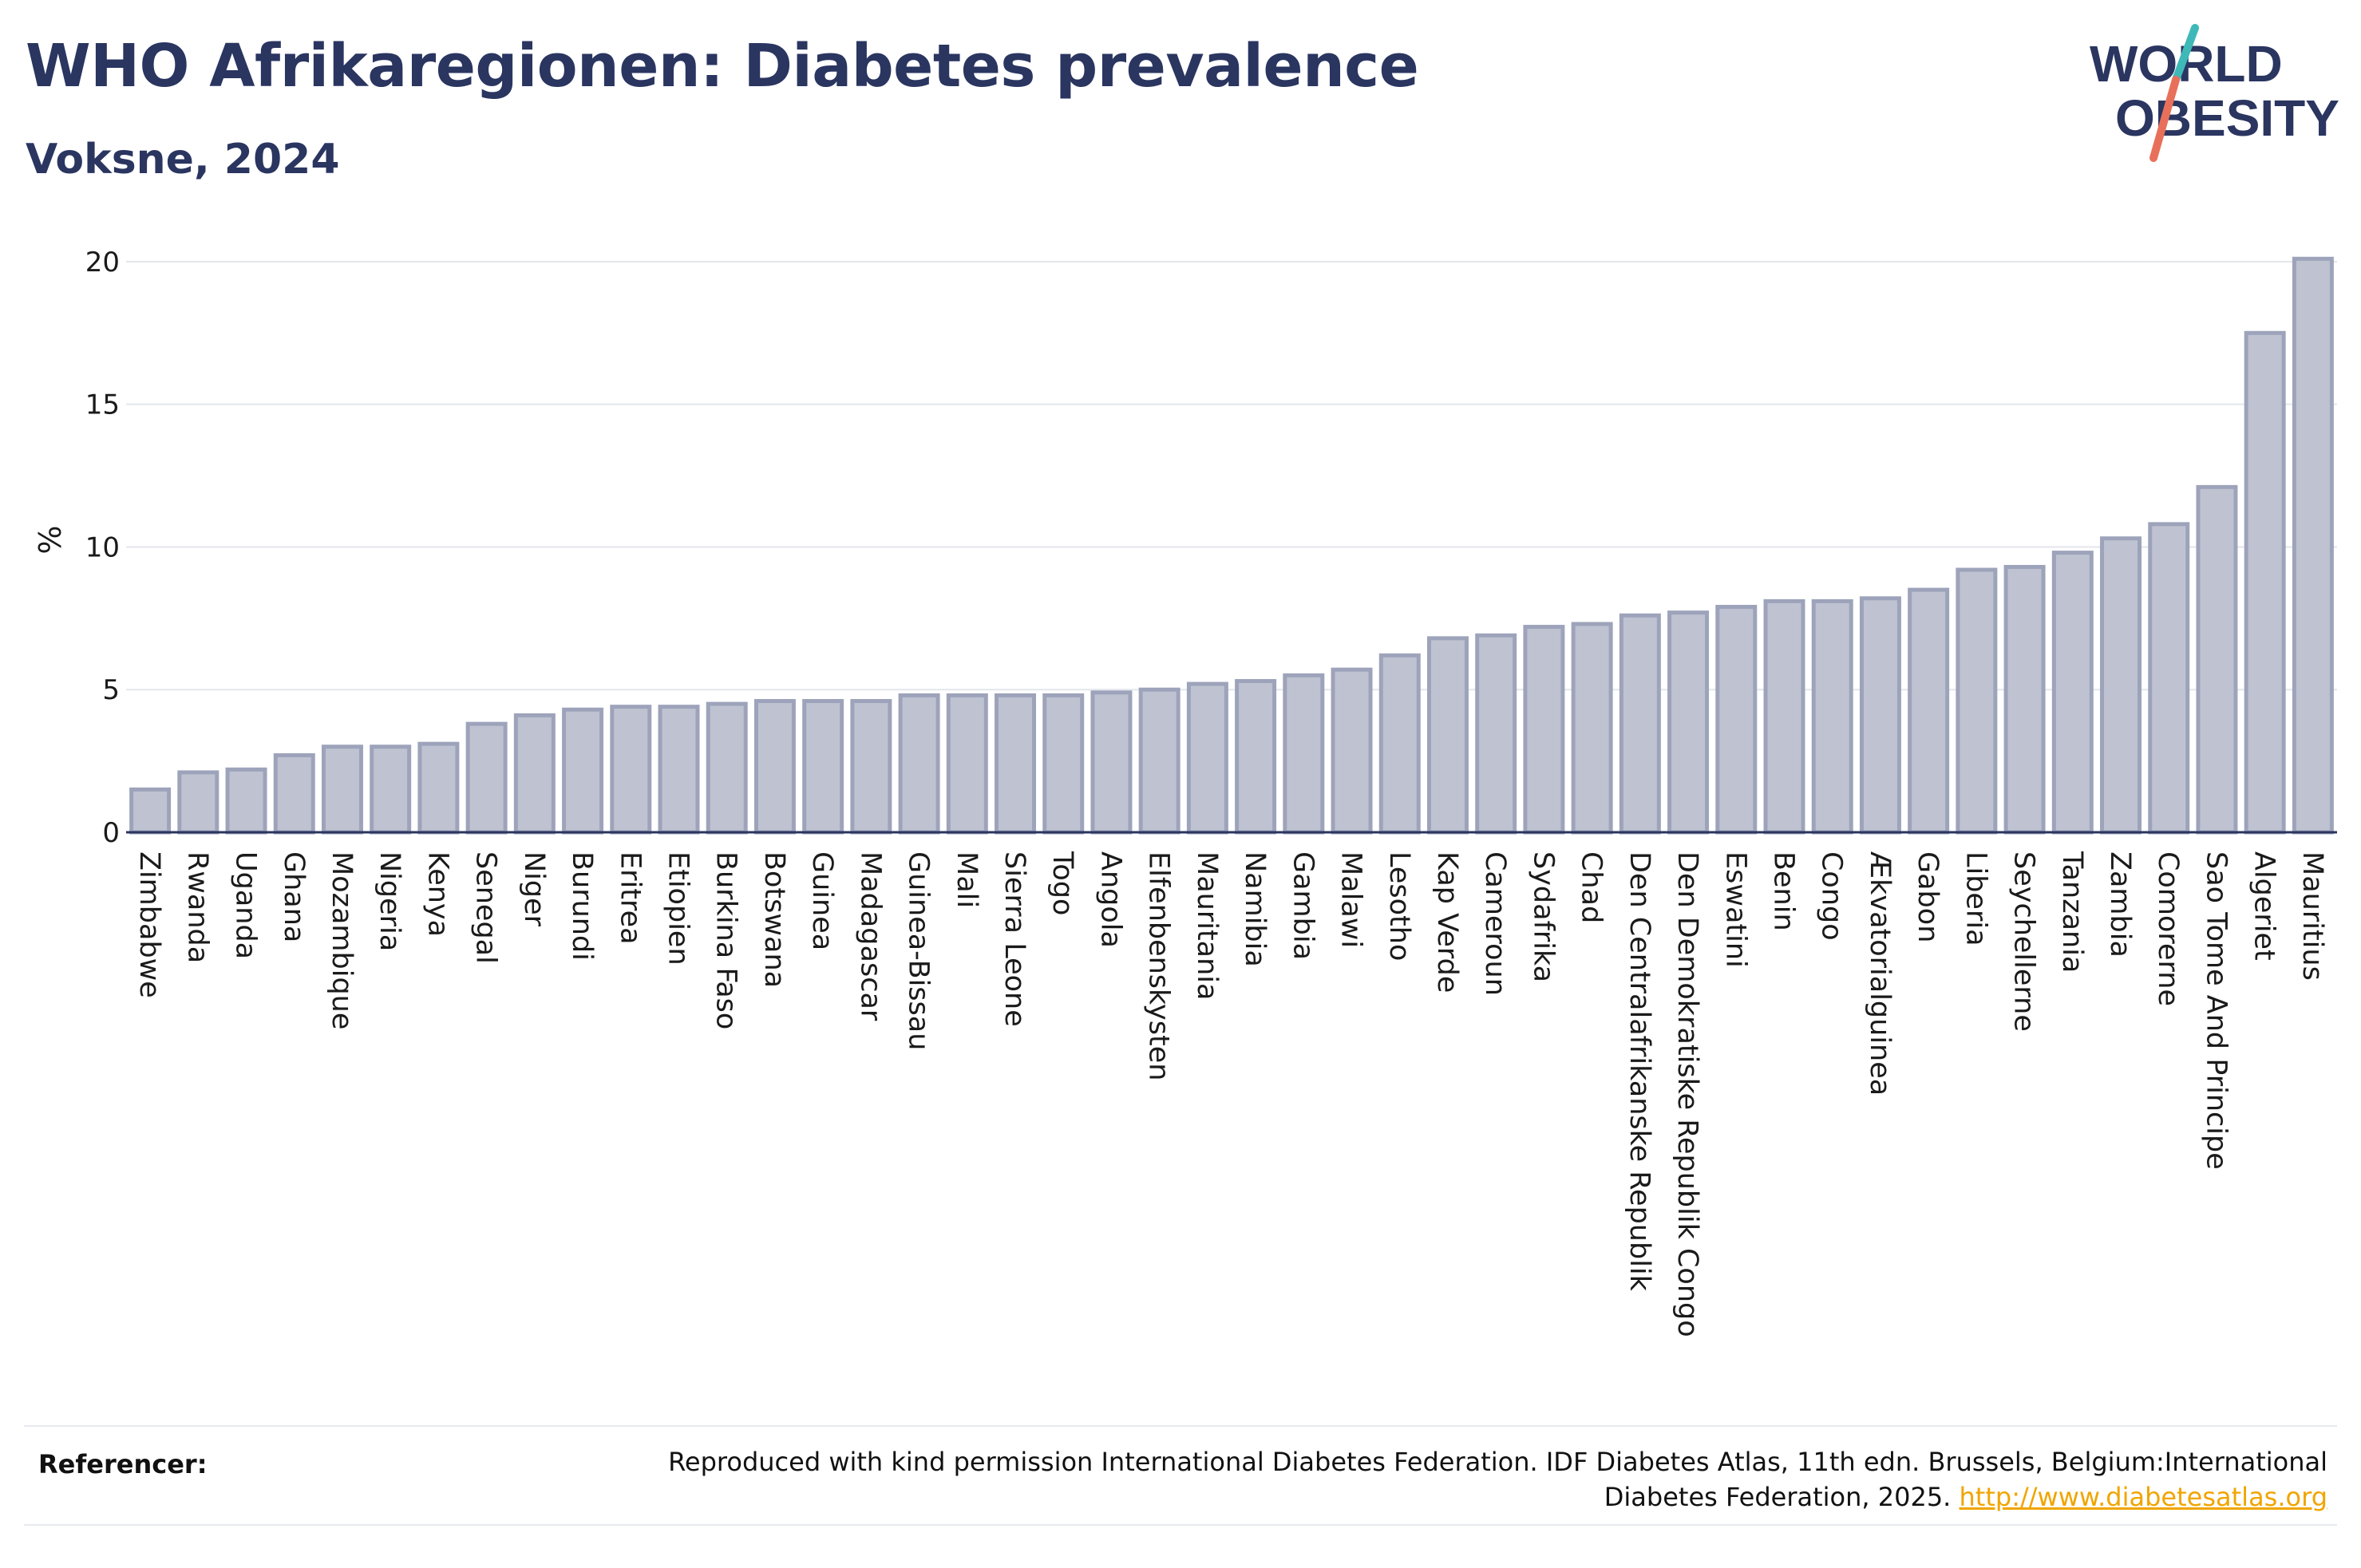  Describe the element at coordinates (726, 940) in the screenshot. I see `x-tick-label: Burkina Faso` at that location.